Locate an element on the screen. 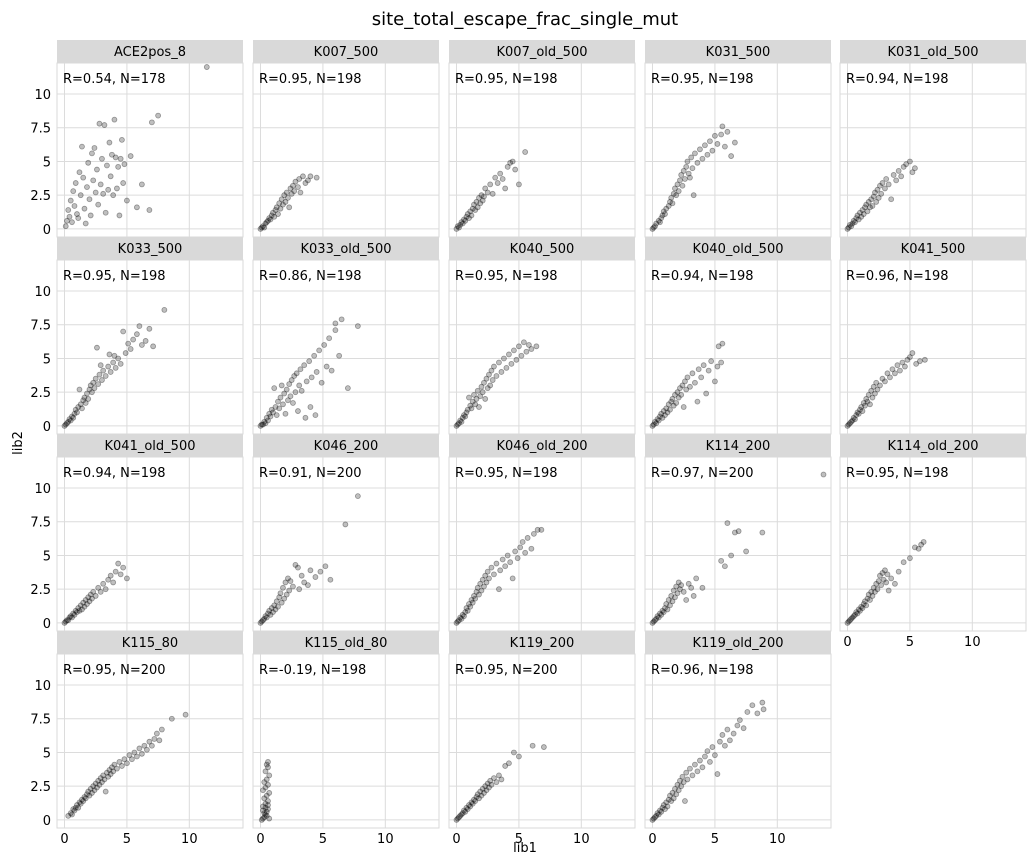 This screenshot has height=866, width=1035. panel-background is located at coordinates (150, 544).